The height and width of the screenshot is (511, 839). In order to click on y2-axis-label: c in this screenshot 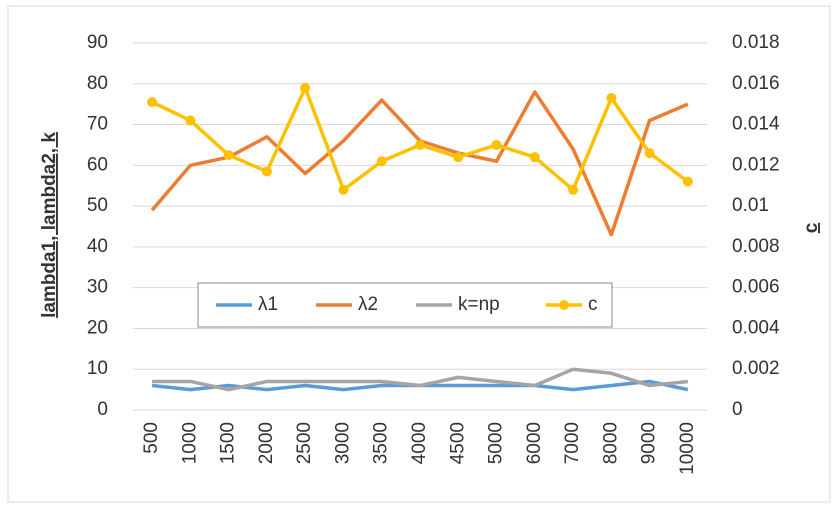, I will do `click(811, 227)`.